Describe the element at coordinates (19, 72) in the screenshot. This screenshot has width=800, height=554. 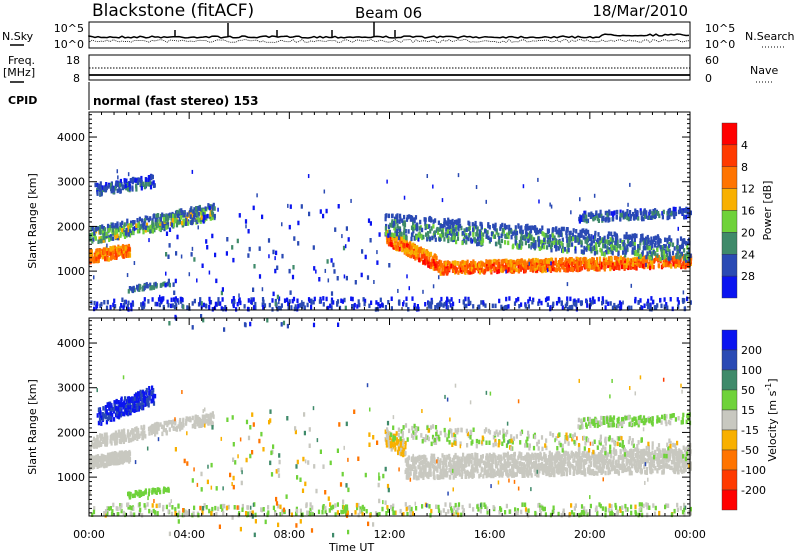
I see `freq-unit-label: [MHz]` at that location.